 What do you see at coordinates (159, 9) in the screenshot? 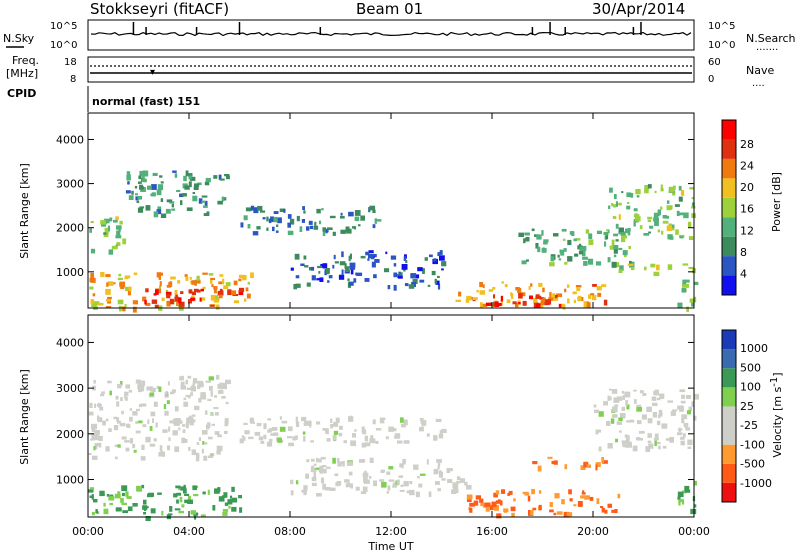
I see `station-title: Stokkseyri (fitACF)` at bounding box center [159, 9].